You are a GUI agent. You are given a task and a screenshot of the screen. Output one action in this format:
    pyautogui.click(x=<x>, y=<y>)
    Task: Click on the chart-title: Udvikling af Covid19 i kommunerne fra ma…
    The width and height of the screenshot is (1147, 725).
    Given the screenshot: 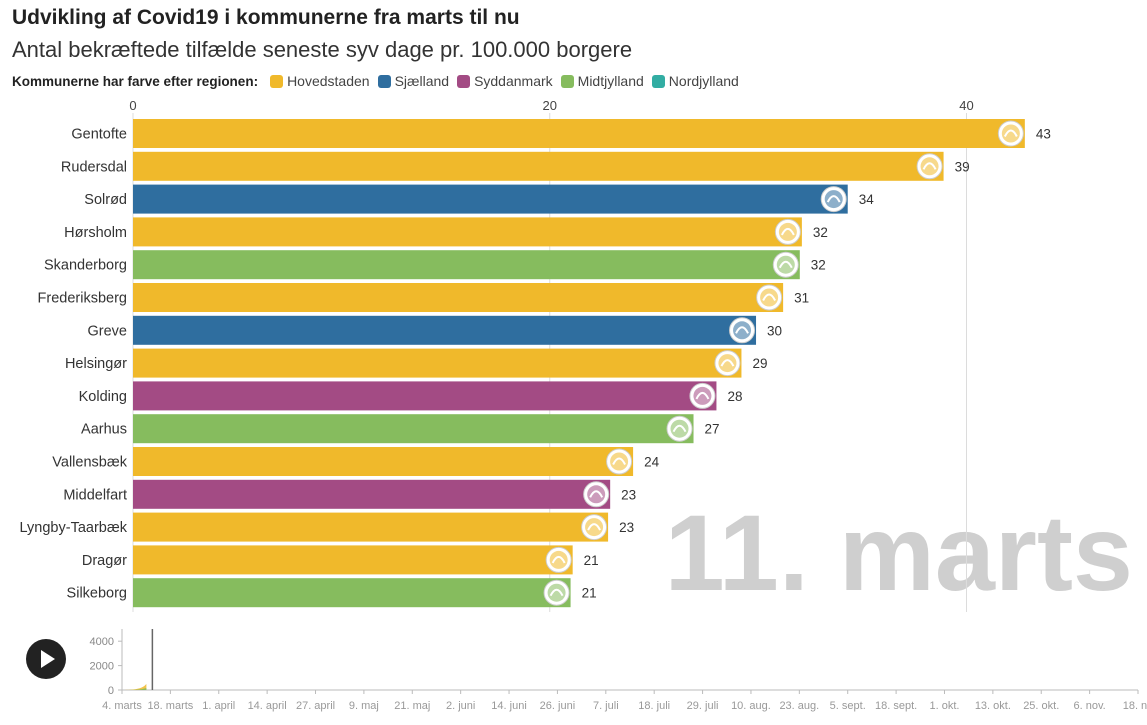 What is the action you would take?
    pyautogui.click(x=266, y=17)
    